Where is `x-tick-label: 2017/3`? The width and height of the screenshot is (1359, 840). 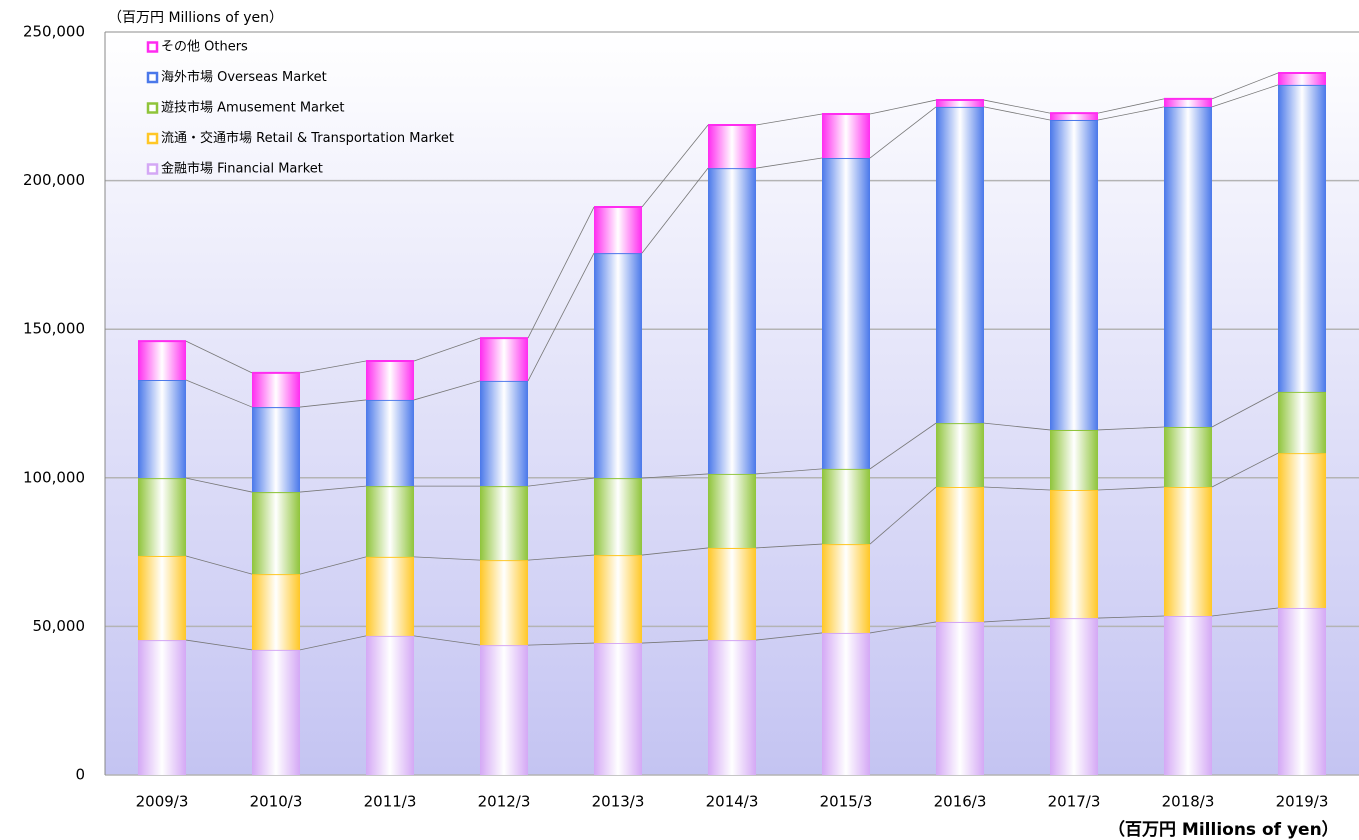
x-tick-label: 2017/3 is located at coordinates (1074, 802).